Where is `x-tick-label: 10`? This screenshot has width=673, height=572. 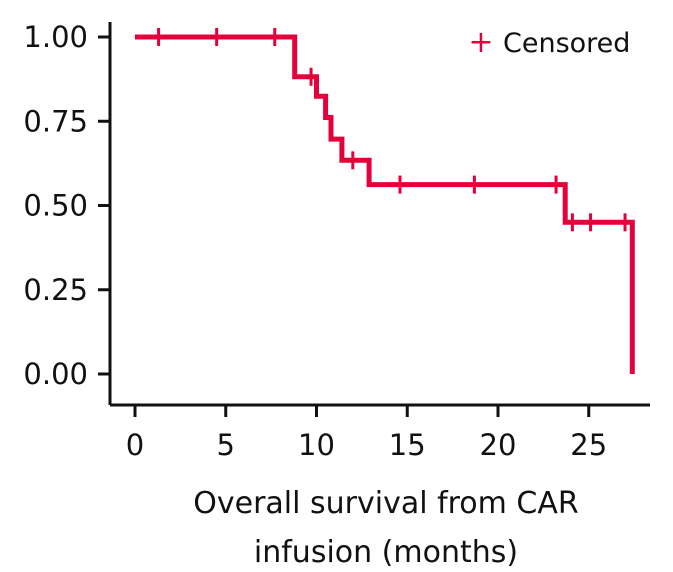
x-tick-label: 10 is located at coordinates (316, 445).